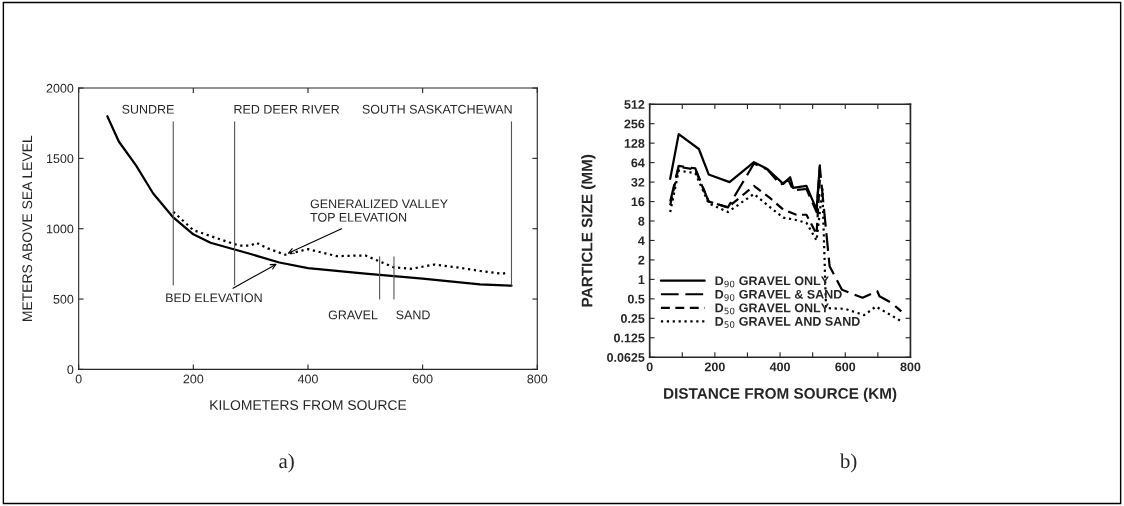  What do you see at coordinates (379, 210) in the screenshot?
I see `text: GENERALIZED VALLEY TOP ELEVATION` at bounding box center [379, 210].